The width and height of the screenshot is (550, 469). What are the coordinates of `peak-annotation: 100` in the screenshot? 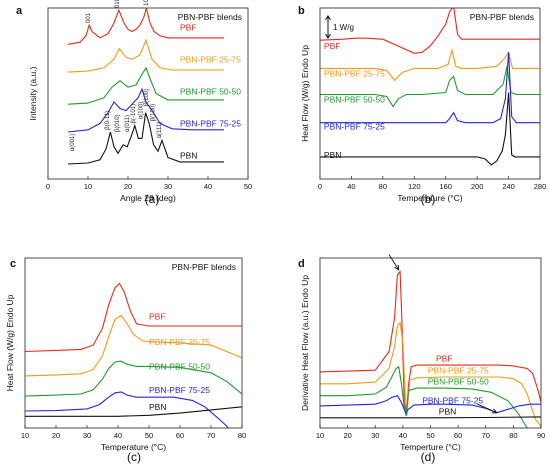 It's located at (147, 3).